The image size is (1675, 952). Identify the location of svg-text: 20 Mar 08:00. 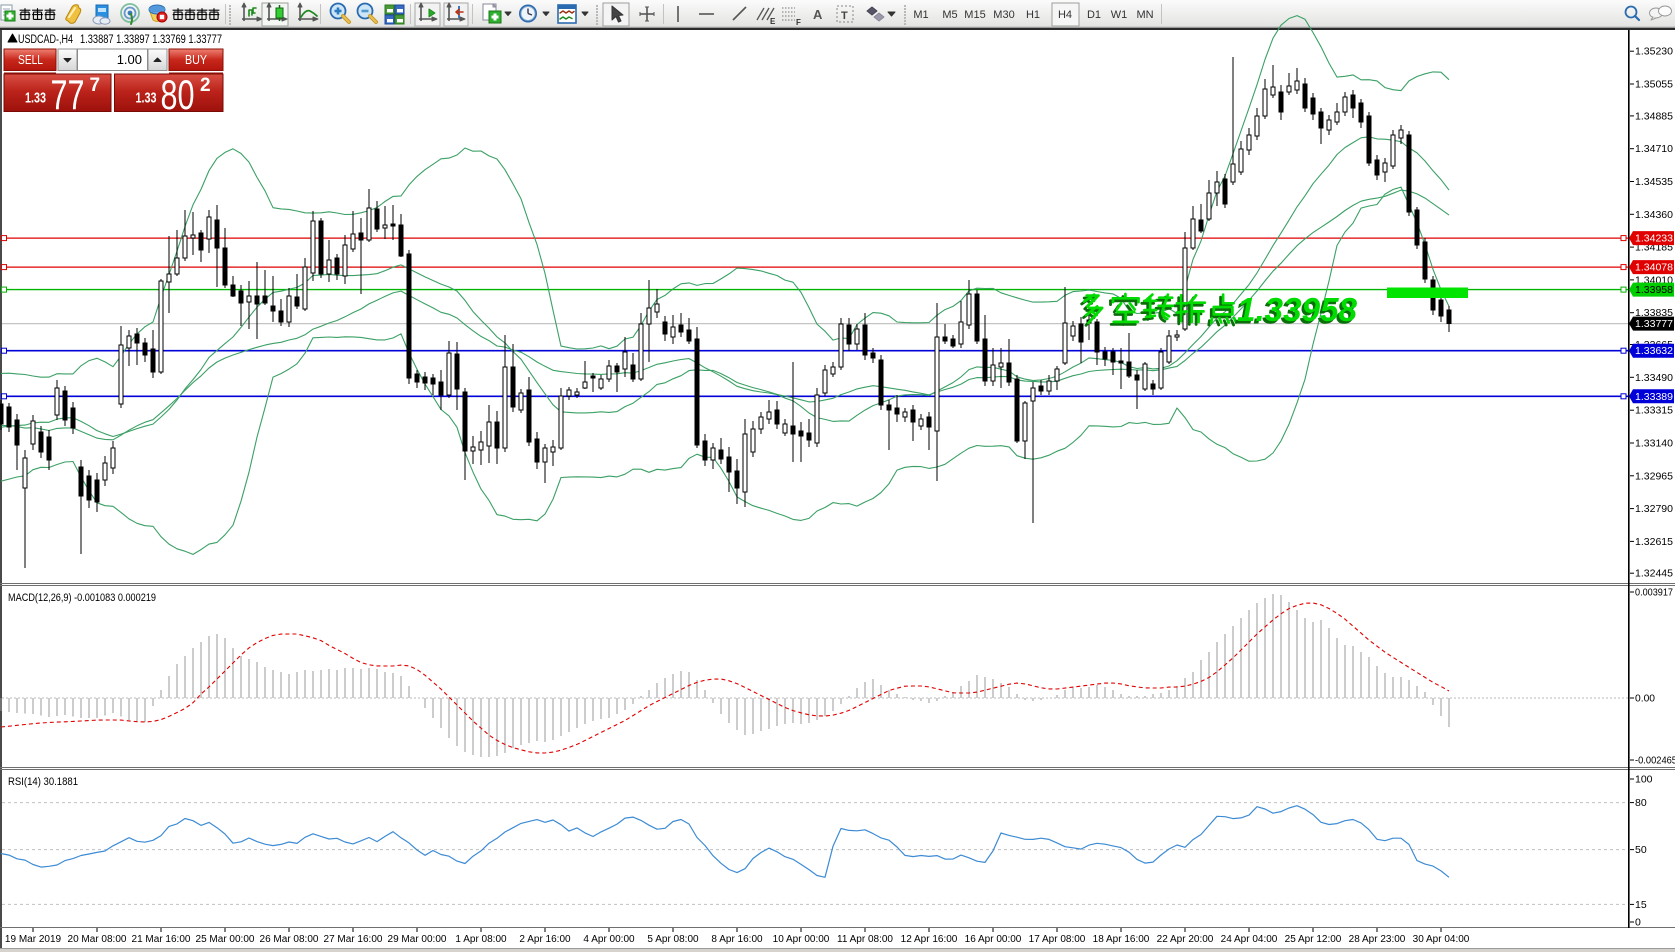
(97, 939).